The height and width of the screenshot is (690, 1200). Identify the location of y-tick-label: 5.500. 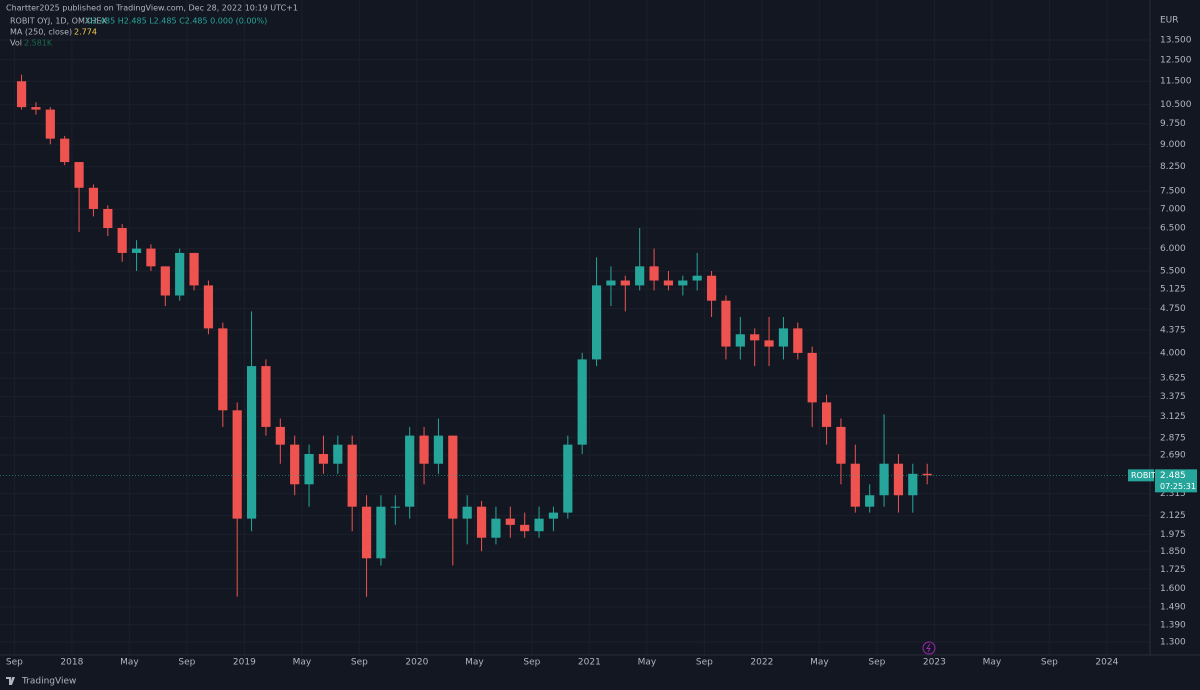
(1173, 271).